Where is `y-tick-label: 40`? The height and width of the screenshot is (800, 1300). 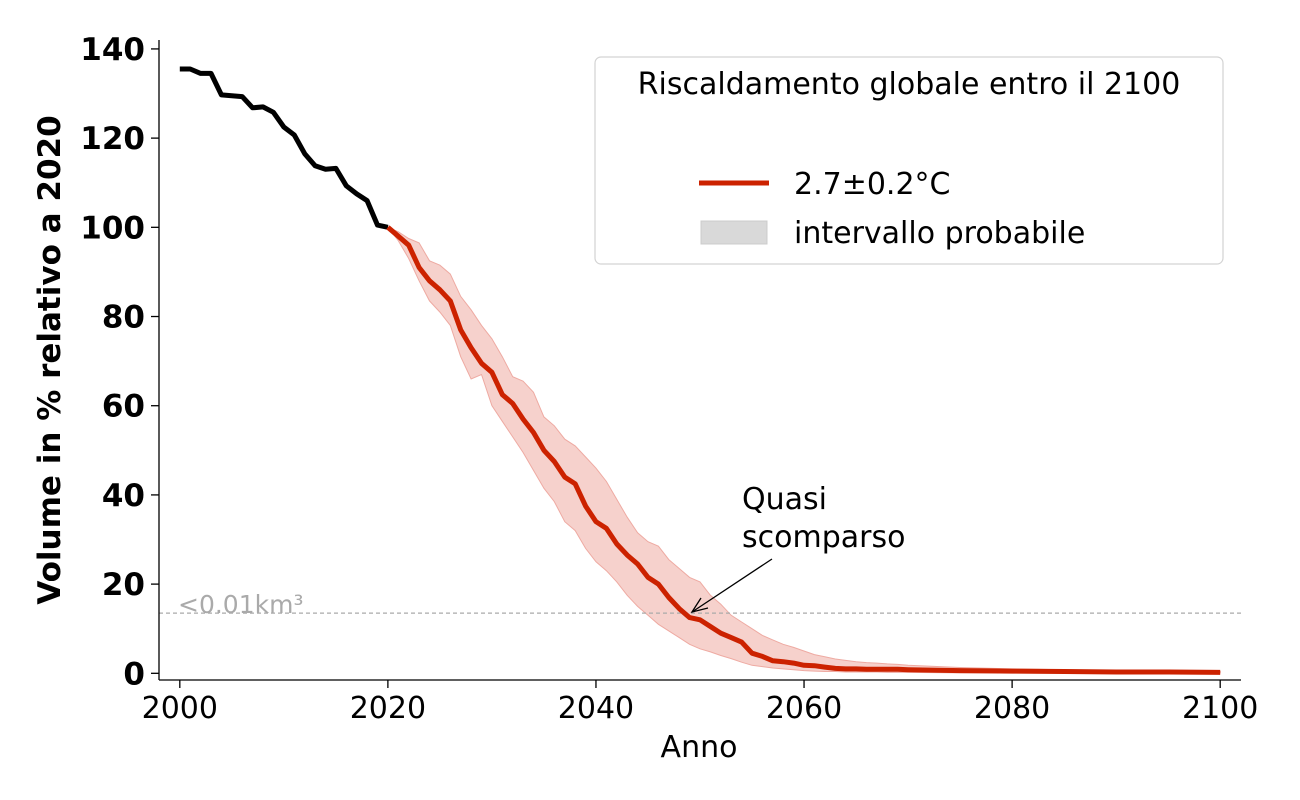
y-tick-label: 40 is located at coordinates (123, 496).